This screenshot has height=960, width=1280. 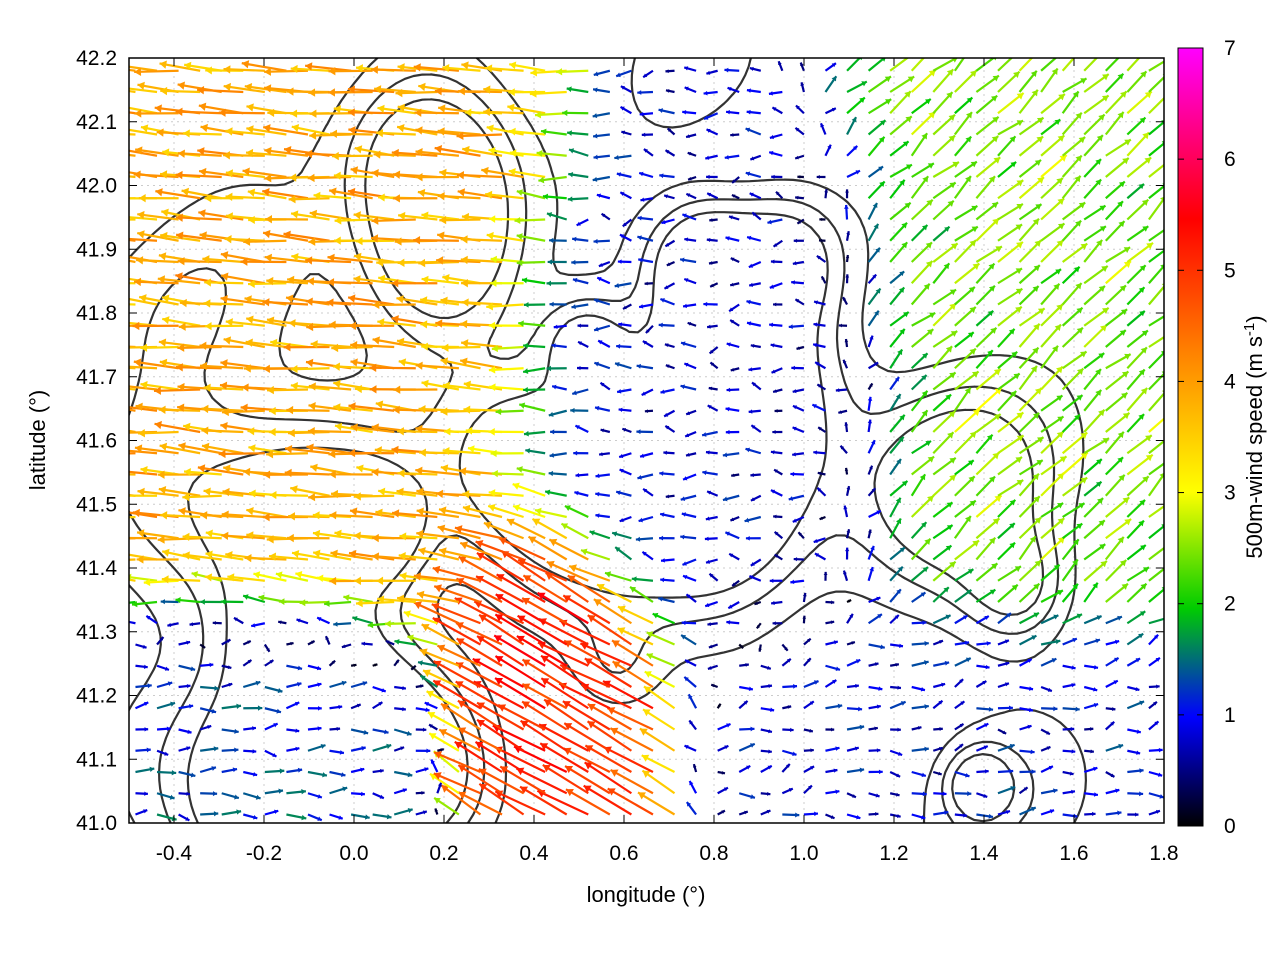 I want to click on colorbar-tick-label: 1, so click(x=1230, y=715).